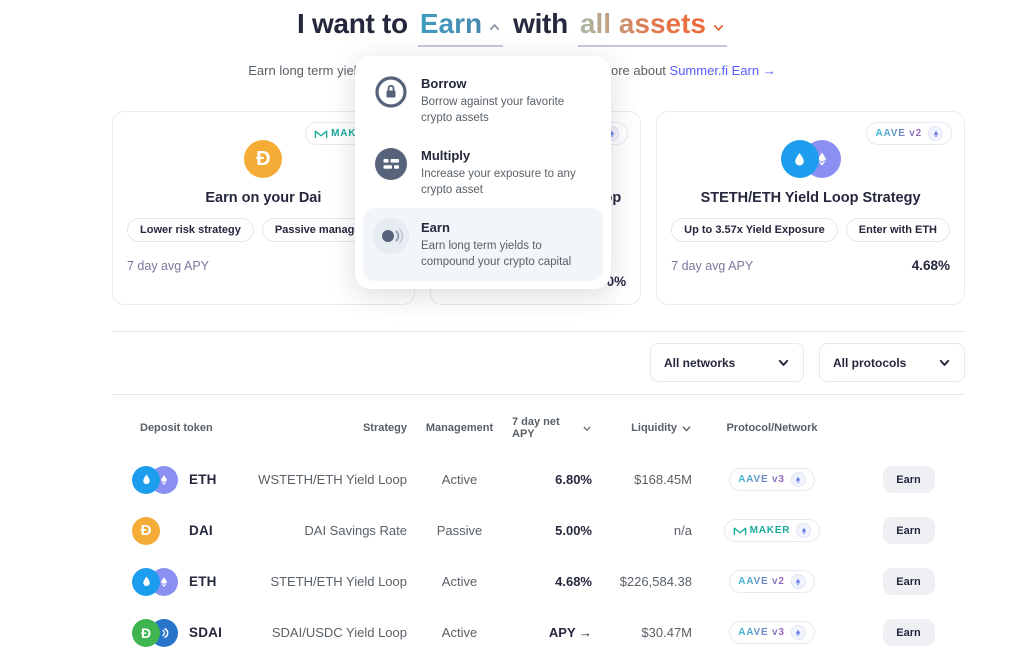  Describe the element at coordinates (176, 428) in the screenshot. I see `header-deposit-token: Deposit token` at that location.